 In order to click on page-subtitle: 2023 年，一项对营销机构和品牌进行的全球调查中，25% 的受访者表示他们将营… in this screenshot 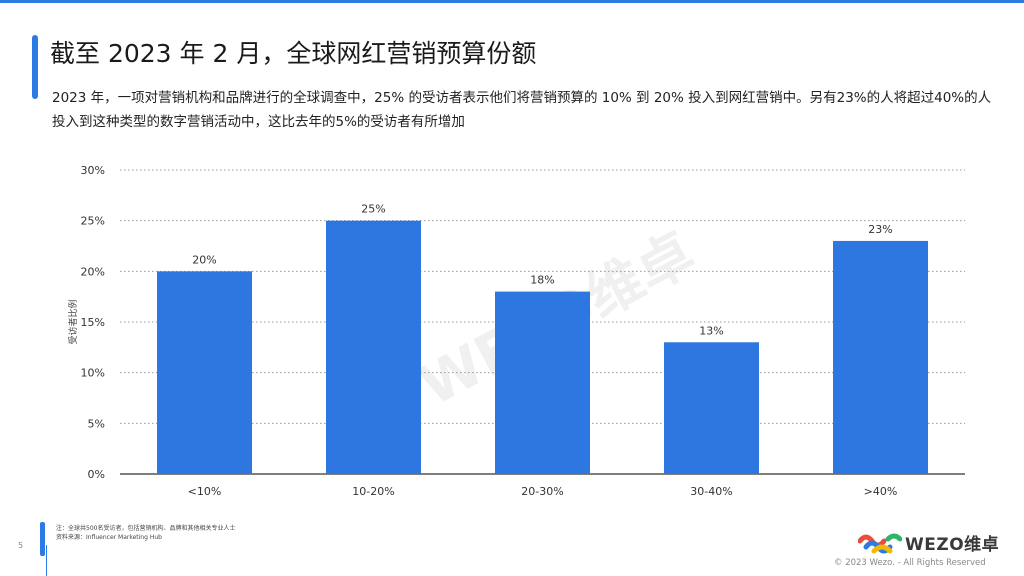, I will do `click(522, 110)`.